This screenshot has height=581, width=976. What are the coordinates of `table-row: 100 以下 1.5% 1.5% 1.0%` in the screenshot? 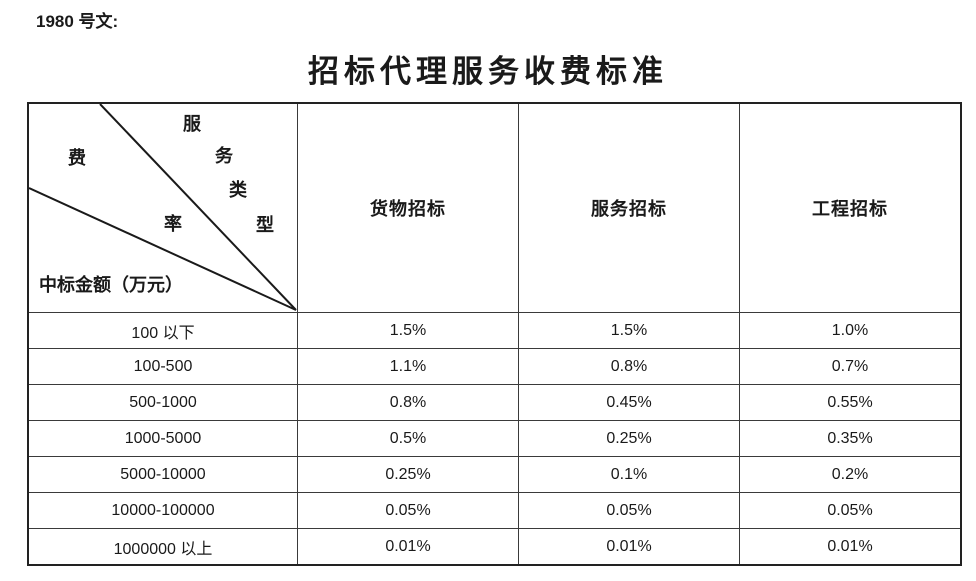 It's located at (494, 330).